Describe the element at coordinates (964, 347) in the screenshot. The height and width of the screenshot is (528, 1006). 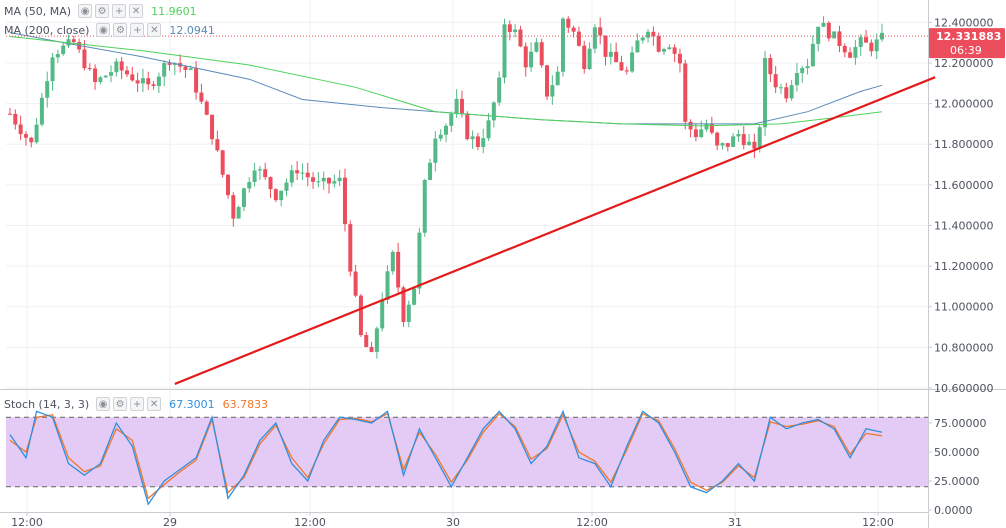
I see `price-tick-label: 10.800000` at that location.